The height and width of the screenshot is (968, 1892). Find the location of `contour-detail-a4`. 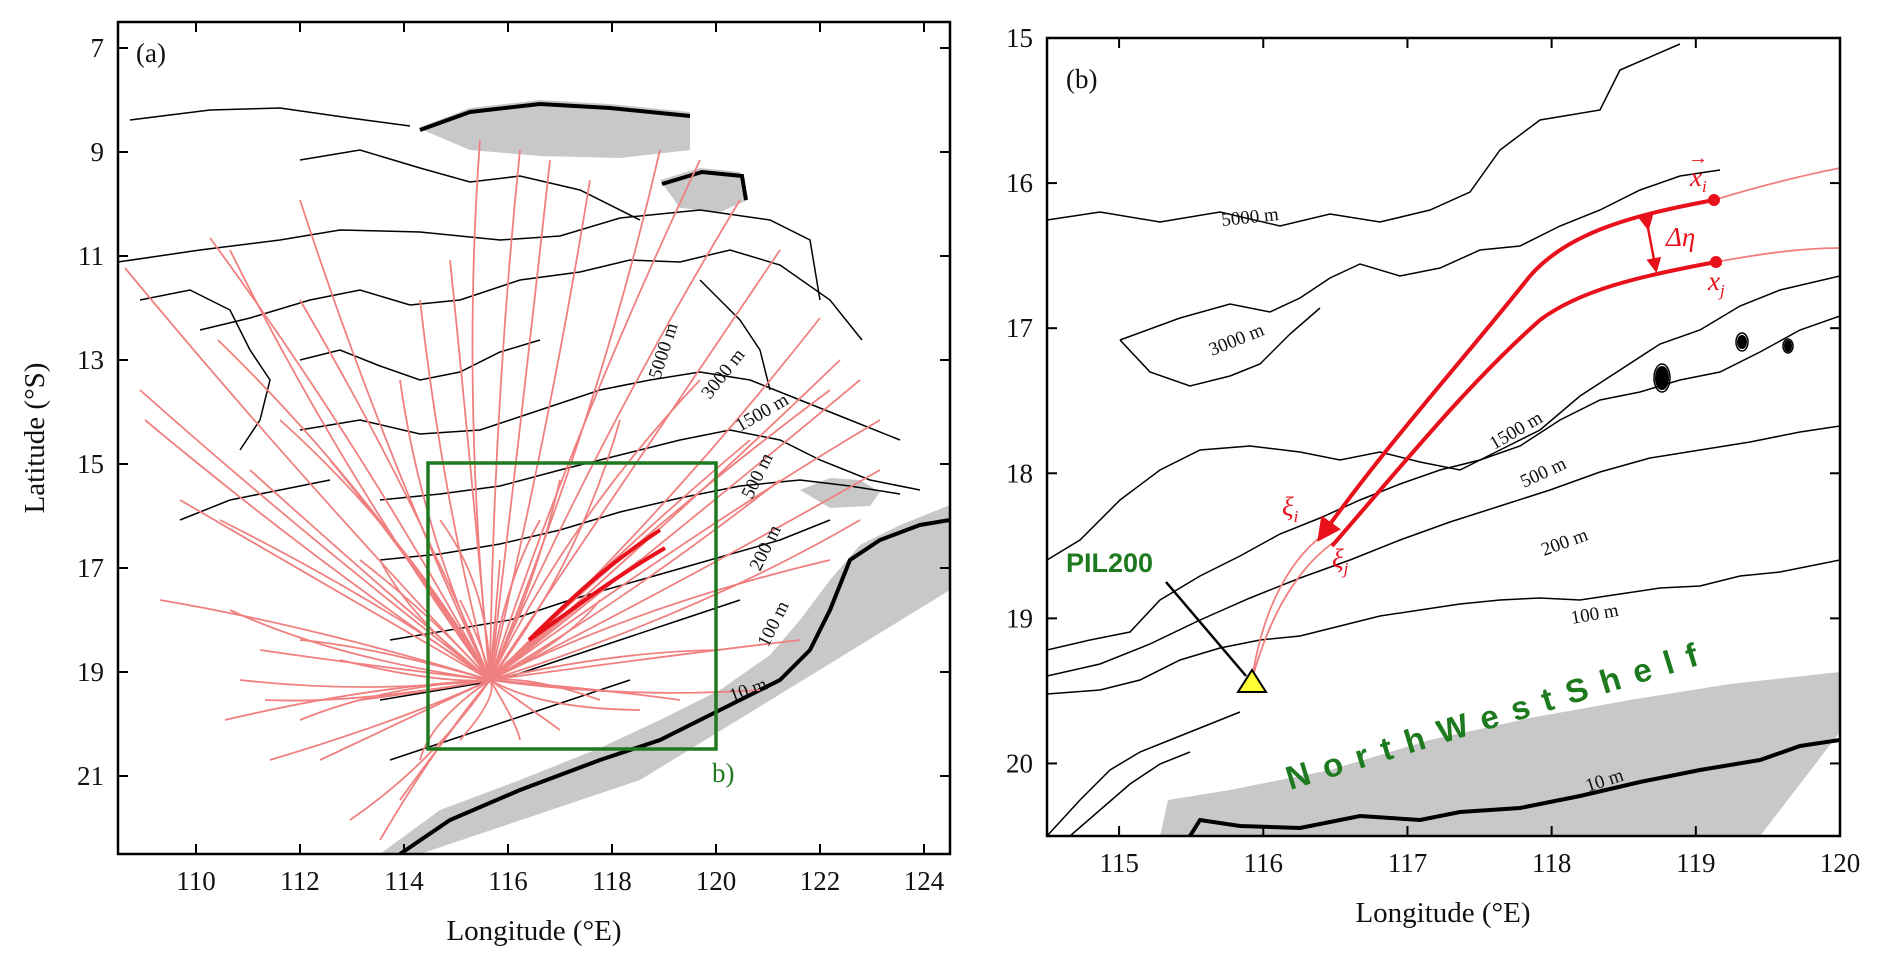

contour-detail-a4 is located at coordinates (255, 500).